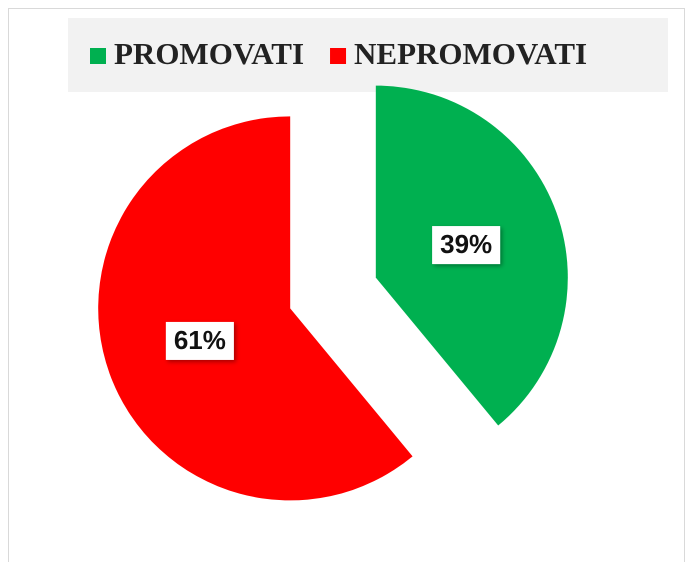 The image size is (685, 562). I want to click on legend-box, so click(368, 55).